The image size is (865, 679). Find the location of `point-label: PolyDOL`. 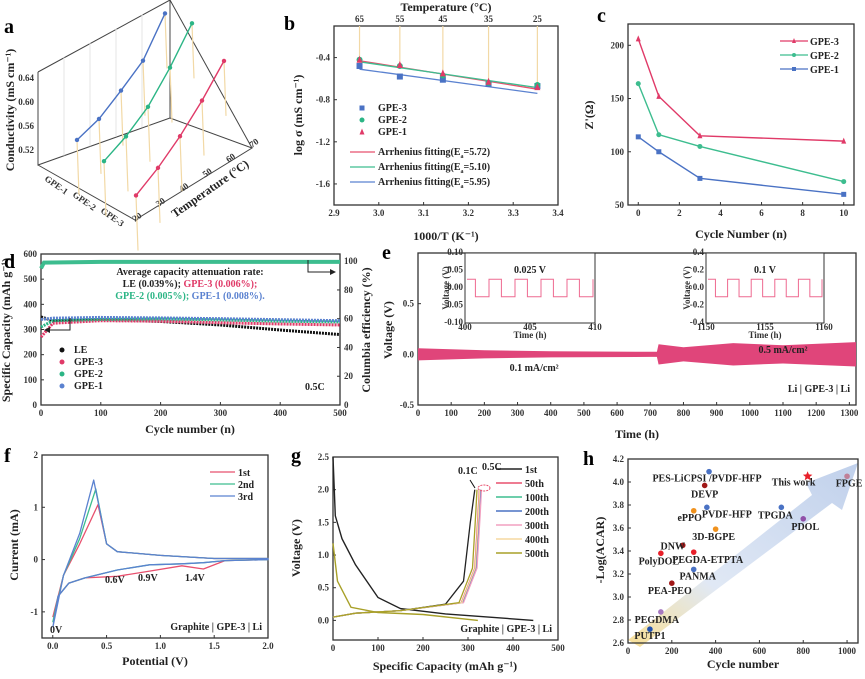

point-label: PolyDOL is located at coordinates (659, 561).